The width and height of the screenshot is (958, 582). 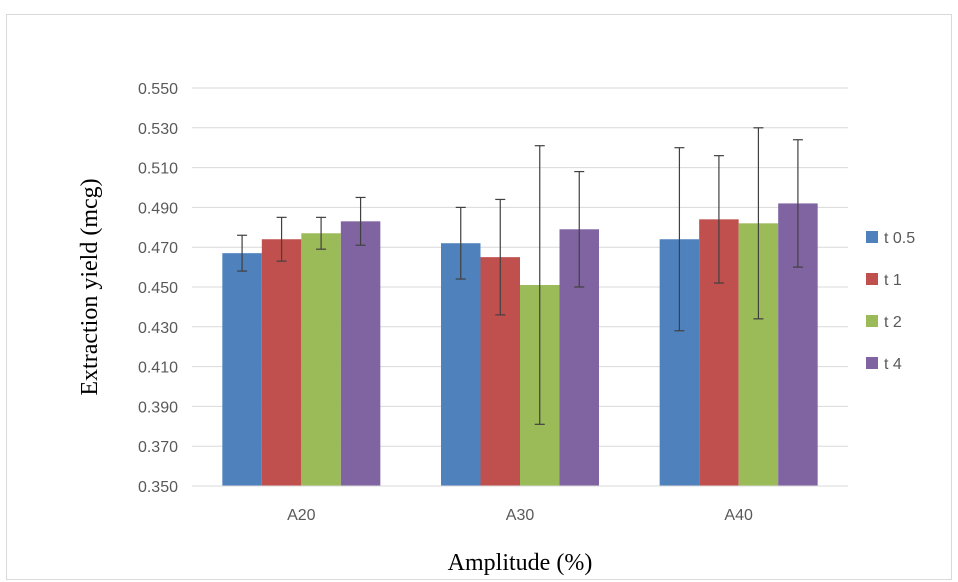 What do you see at coordinates (158, 368) in the screenshot?
I see `y-tick-label: 0.410` at bounding box center [158, 368].